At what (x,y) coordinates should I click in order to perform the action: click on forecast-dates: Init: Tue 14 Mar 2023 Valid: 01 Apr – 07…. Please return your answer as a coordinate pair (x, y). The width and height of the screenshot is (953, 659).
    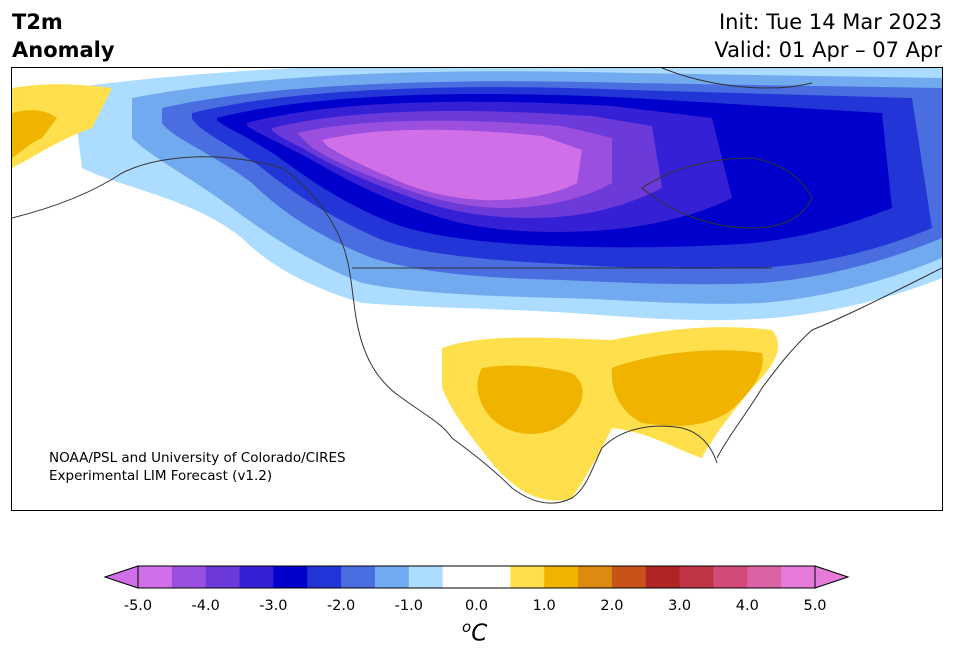
    Looking at the image, I should click on (828, 36).